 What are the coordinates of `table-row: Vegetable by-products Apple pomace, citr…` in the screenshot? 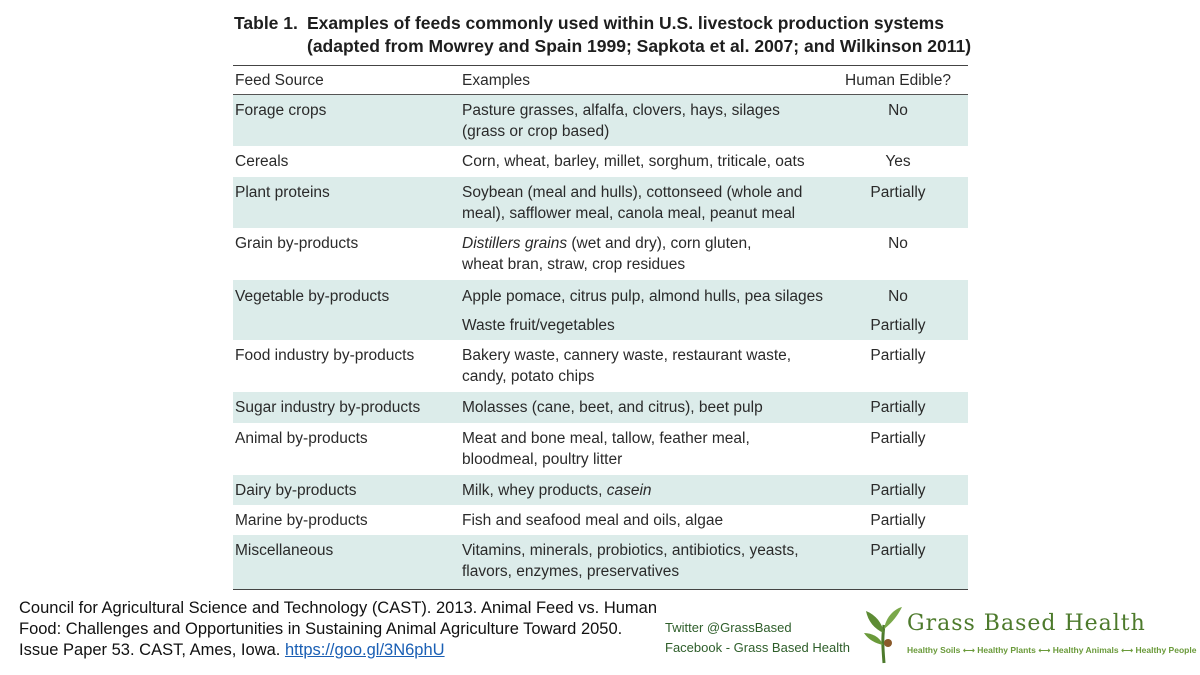 It's located at (600, 310).